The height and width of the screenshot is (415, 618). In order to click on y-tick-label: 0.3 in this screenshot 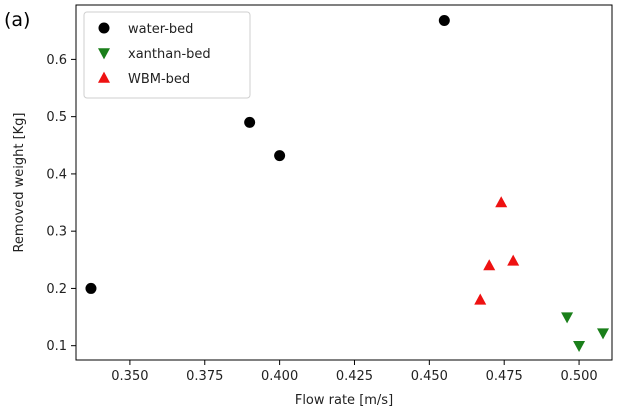, I will do `click(56, 232)`.